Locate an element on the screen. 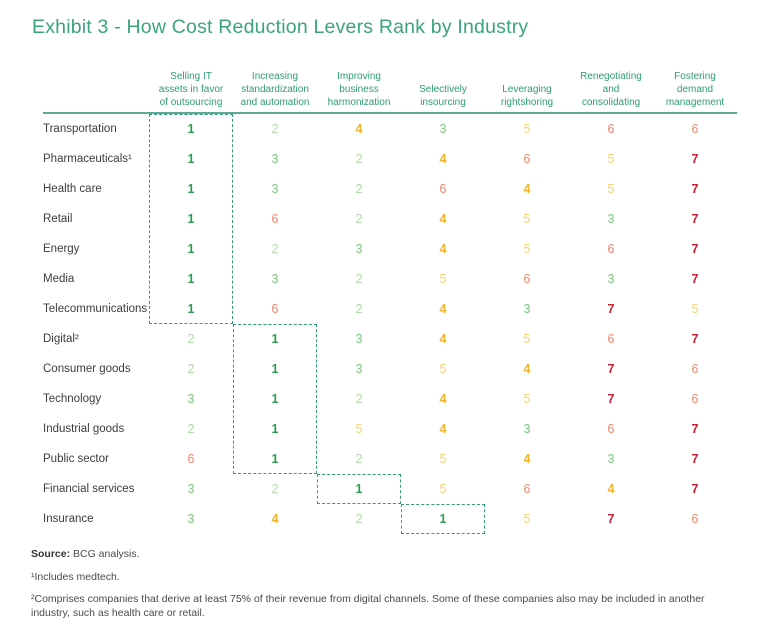 The height and width of the screenshot is (641, 768). column-header: Fostering demand management is located at coordinates (695, 91).